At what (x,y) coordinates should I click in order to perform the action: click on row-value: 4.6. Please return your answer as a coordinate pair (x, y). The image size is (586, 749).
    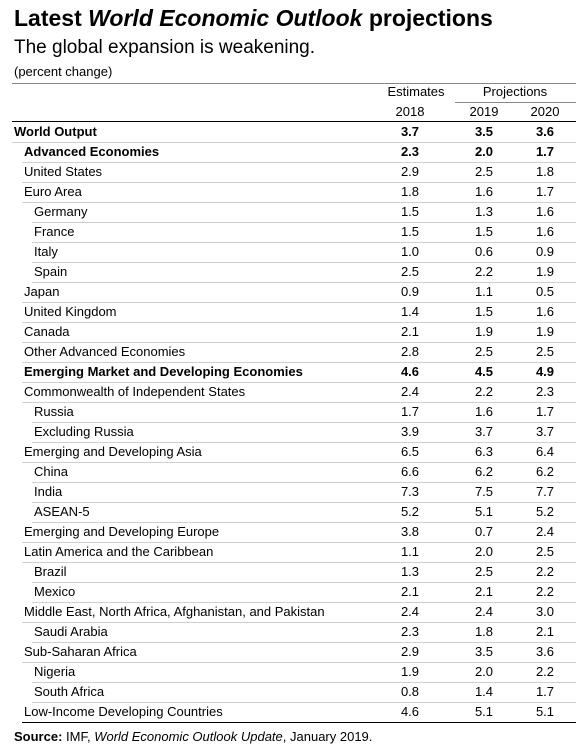
    Looking at the image, I should click on (410, 371).